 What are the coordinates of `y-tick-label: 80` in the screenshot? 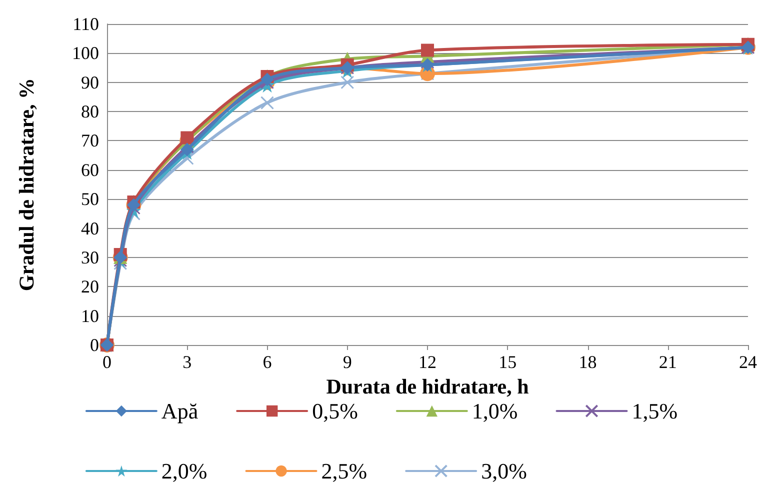 It's located at (90, 112).